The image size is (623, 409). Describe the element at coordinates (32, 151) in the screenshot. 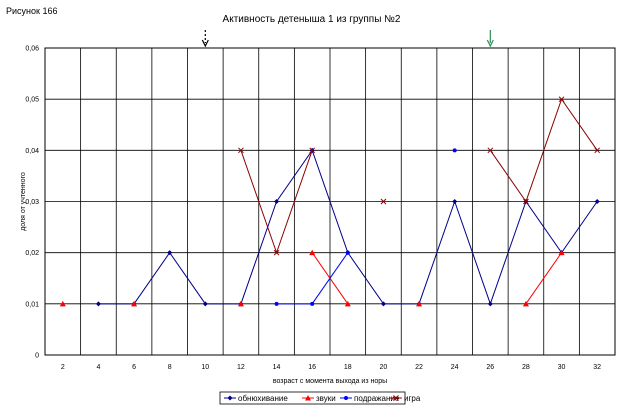

I see `y-tick-label: 0,04` at that location.